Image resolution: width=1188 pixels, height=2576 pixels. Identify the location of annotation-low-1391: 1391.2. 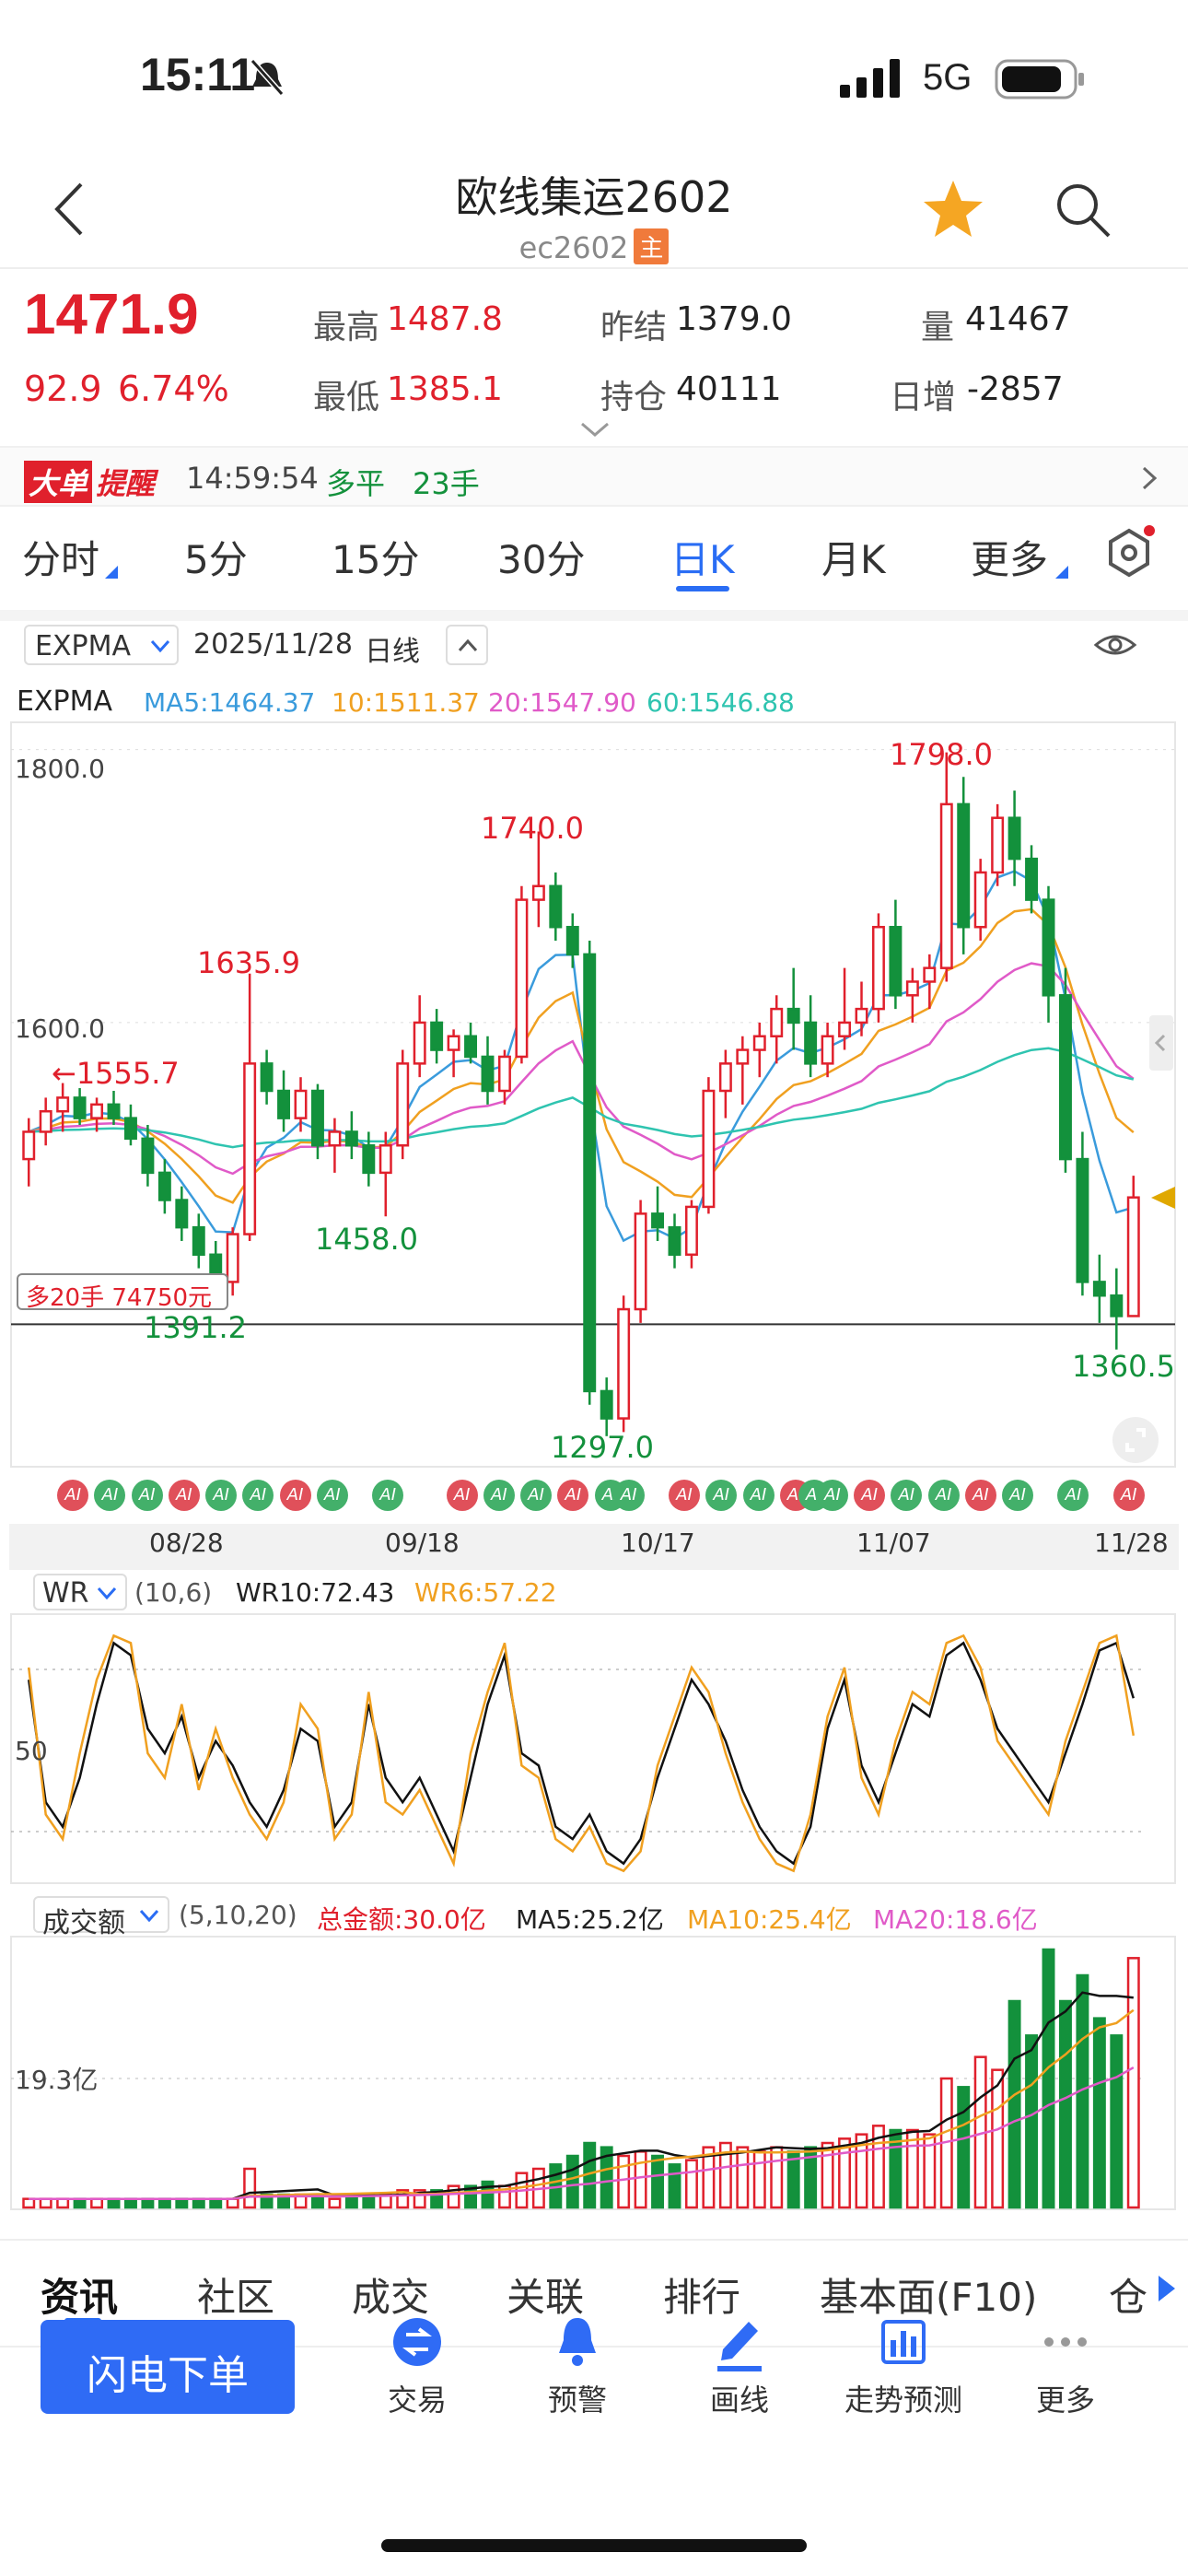
(195, 1327).